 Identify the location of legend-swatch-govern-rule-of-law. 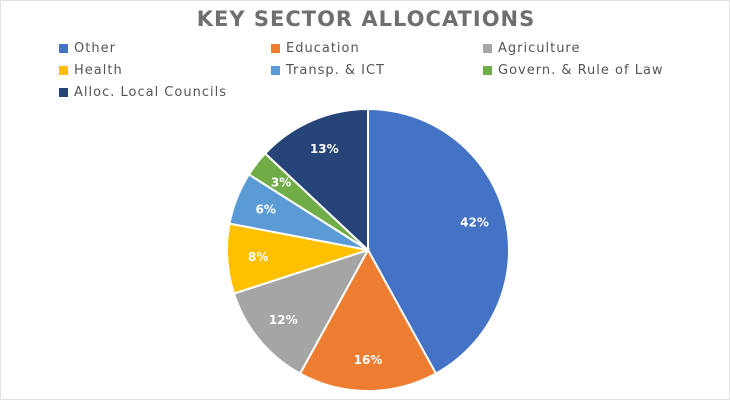
(487, 70).